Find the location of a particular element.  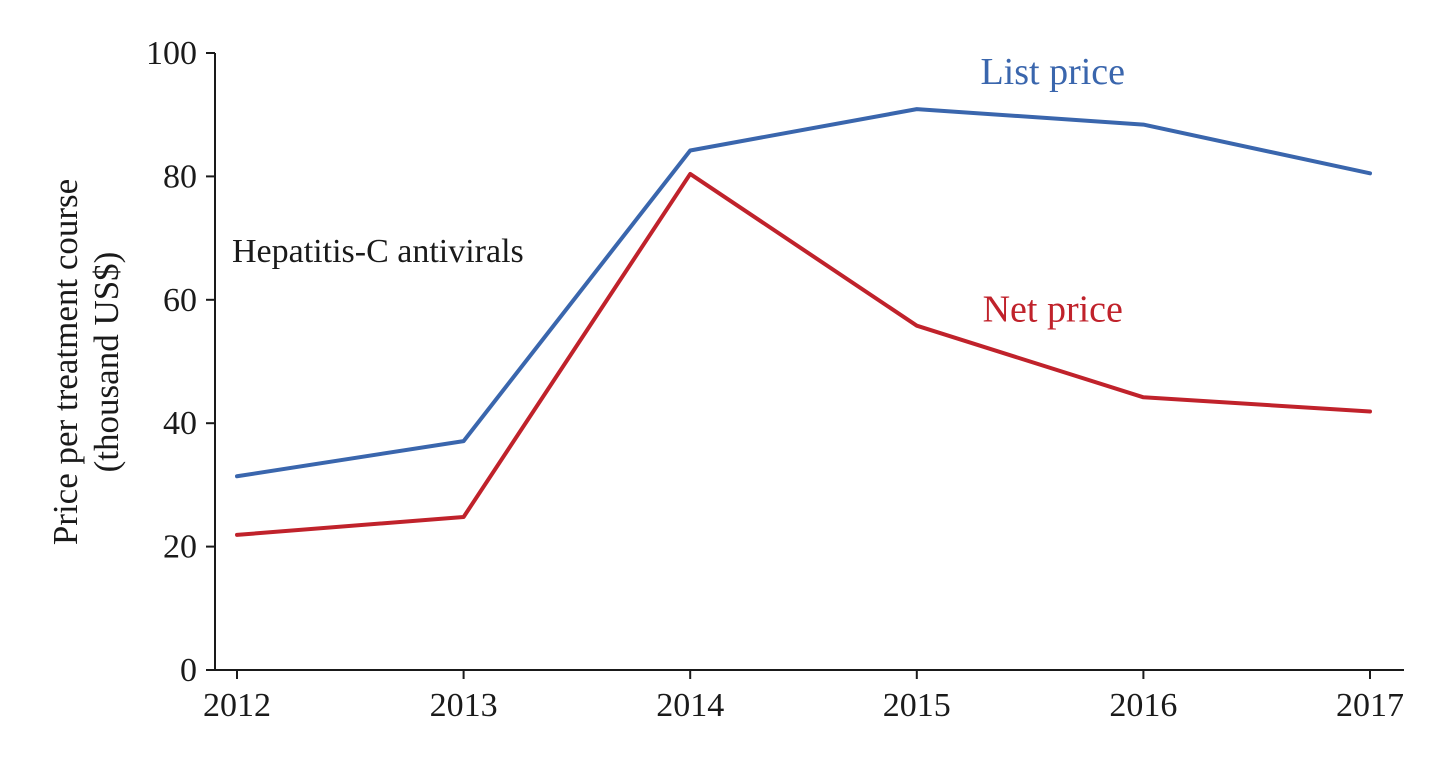

y-tick-label: 100 is located at coordinates (171, 53).